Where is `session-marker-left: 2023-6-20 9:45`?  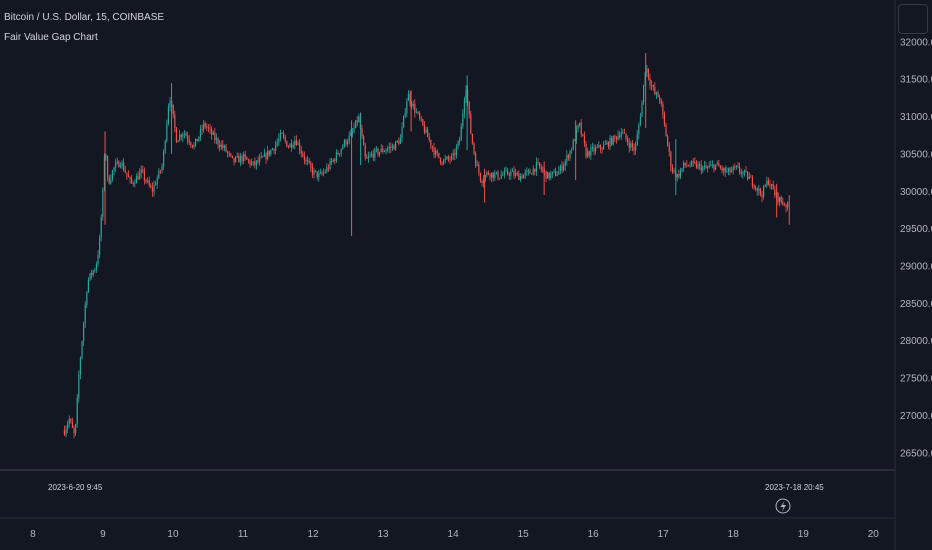 session-marker-left: 2023-6-20 9:45 is located at coordinates (75, 487).